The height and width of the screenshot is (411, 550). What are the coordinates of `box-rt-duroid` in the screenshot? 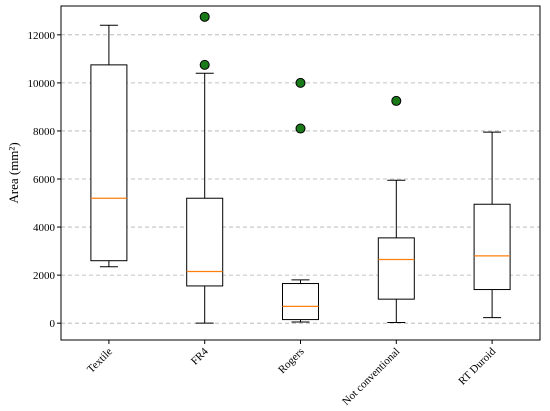 It's located at (492, 225).